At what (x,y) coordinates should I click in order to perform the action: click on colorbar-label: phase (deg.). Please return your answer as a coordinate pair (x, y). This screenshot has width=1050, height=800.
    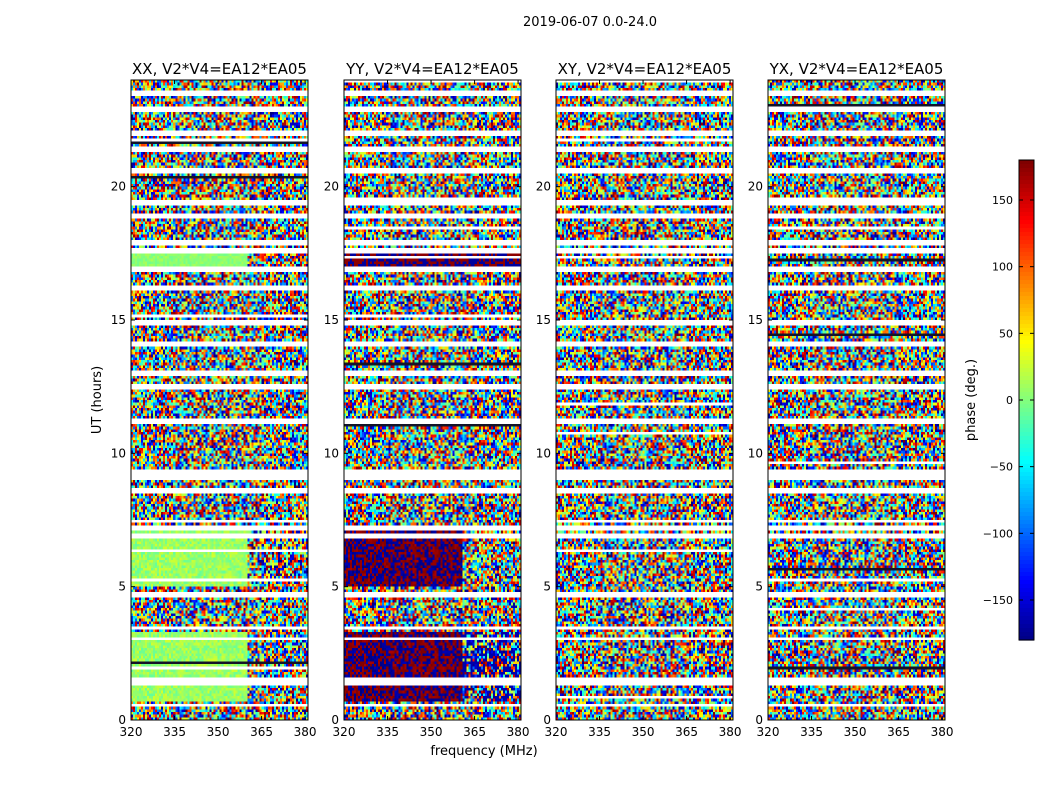
    Looking at the image, I should click on (971, 400).